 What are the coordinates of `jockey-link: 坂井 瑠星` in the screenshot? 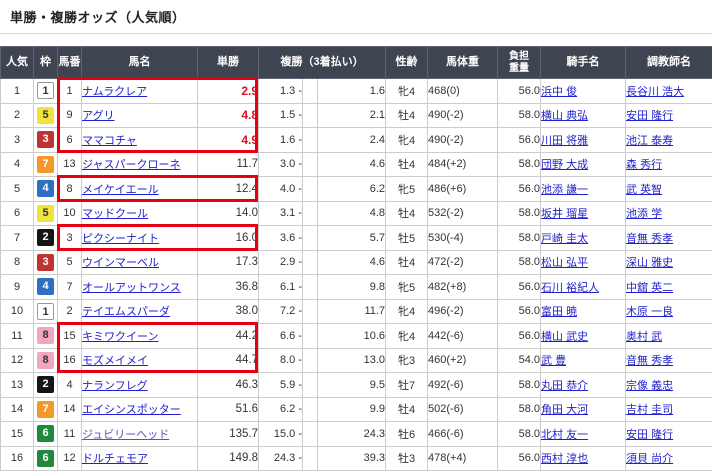 It's located at (565, 214).